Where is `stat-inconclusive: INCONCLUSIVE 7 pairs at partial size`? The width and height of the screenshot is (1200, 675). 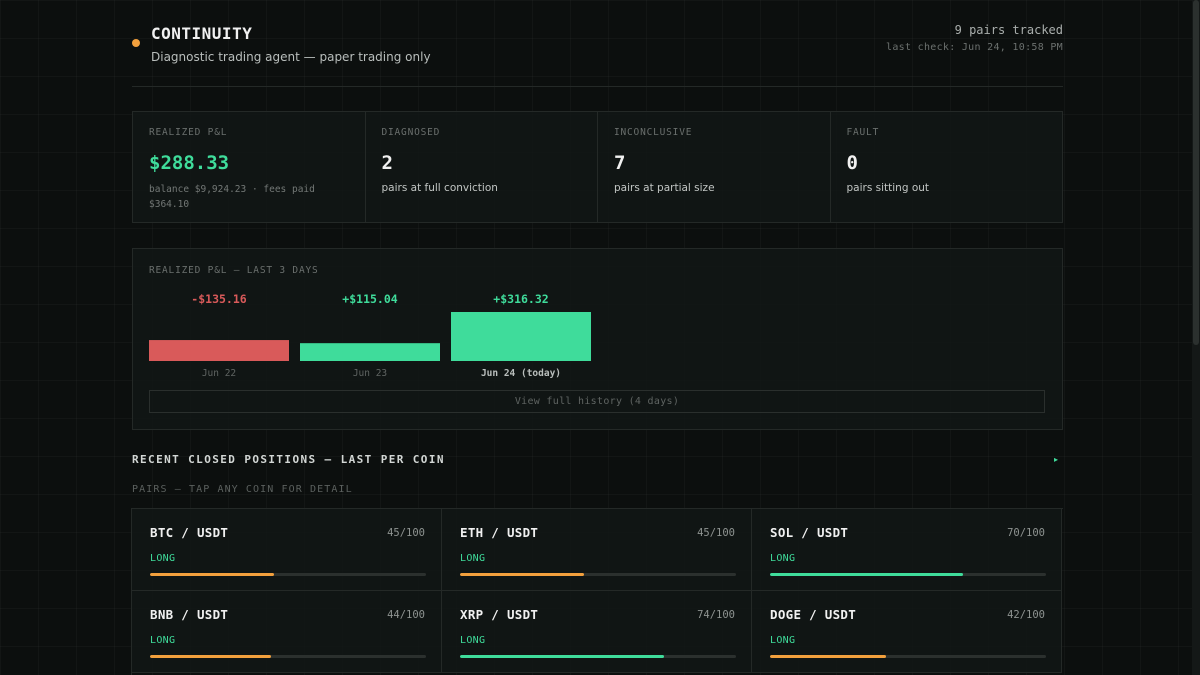
stat-inconclusive: INCONCLUSIVE 7 pairs at partial size is located at coordinates (714, 167).